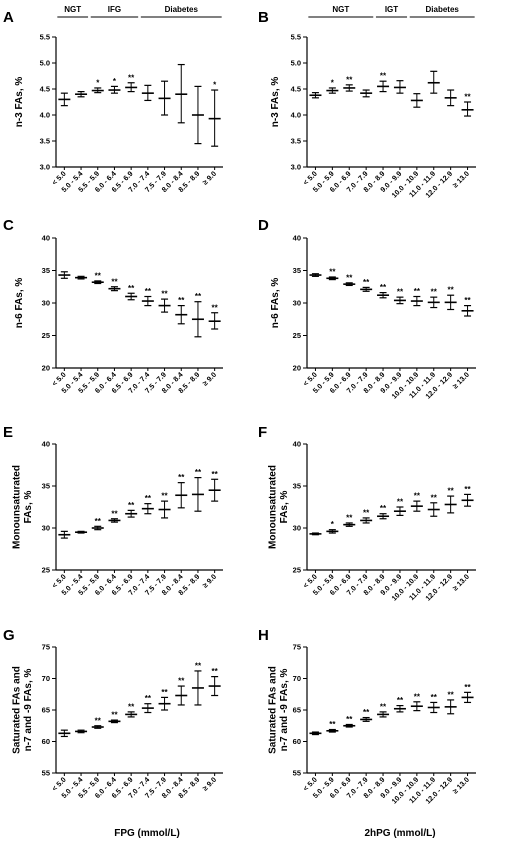  Describe the element at coordinates (275, 303) in the screenshot. I see `y-axis-label: n-6 FAs, %` at that location.